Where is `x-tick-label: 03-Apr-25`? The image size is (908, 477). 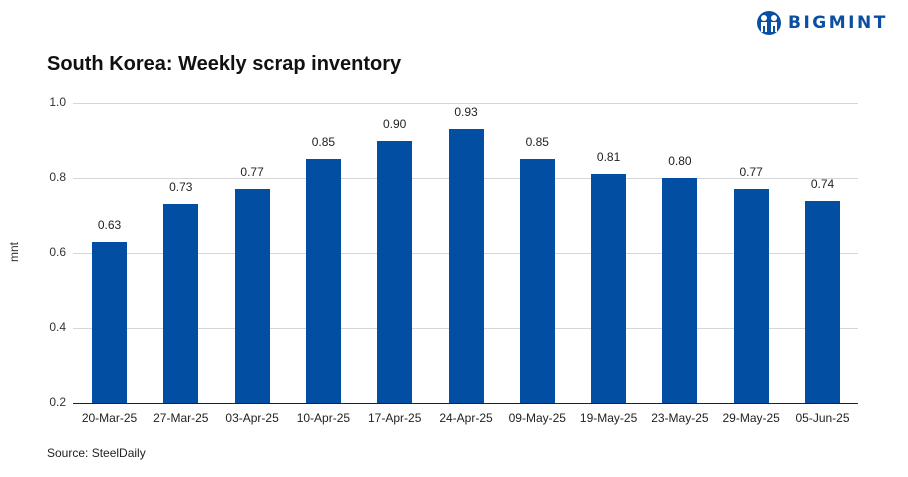
x-tick-label: 03-Apr-25 is located at coordinates (252, 418).